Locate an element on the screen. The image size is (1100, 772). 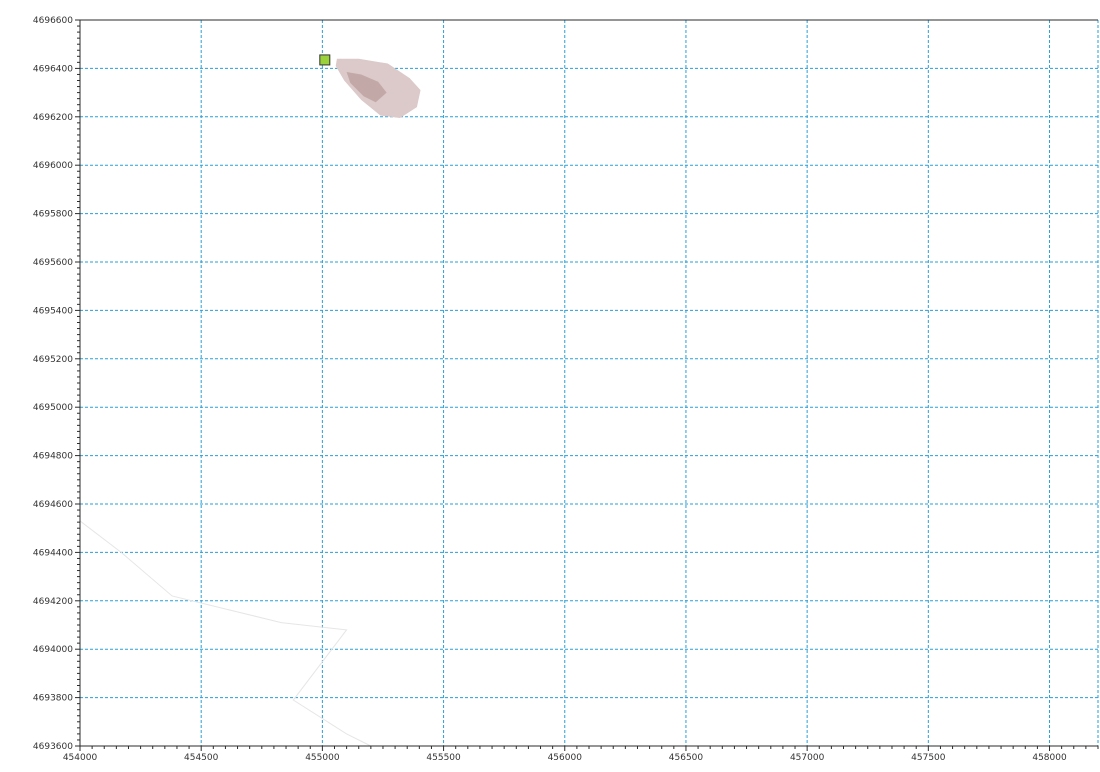
y-tick-label: 4695200 is located at coordinates (53, 360).